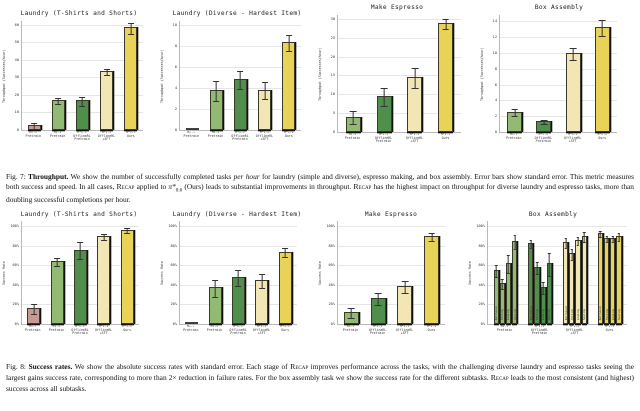 Image resolution: width=640 pixels, height=411 pixels. I want to click on subtask-label: Loading, so click(543, 314).